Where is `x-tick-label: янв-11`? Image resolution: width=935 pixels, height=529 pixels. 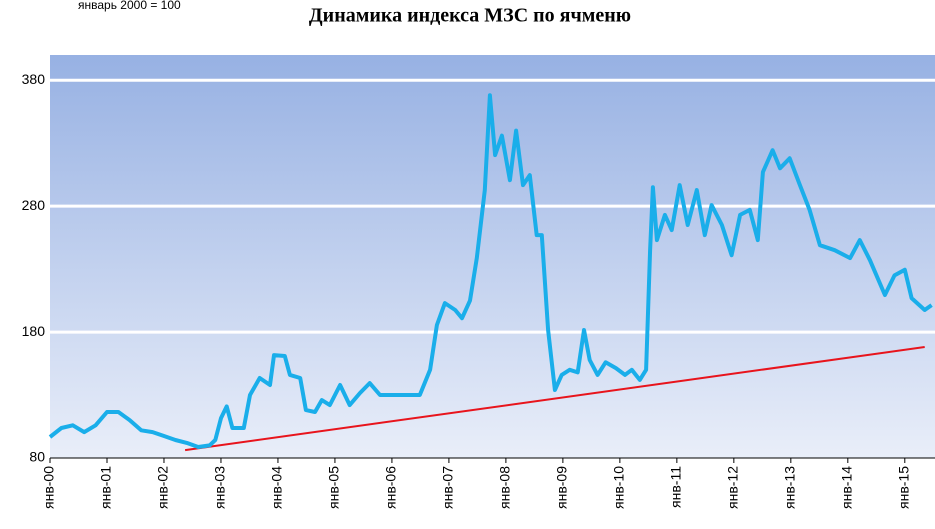
x-tick-label: янв-11 is located at coordinates (676, 487).